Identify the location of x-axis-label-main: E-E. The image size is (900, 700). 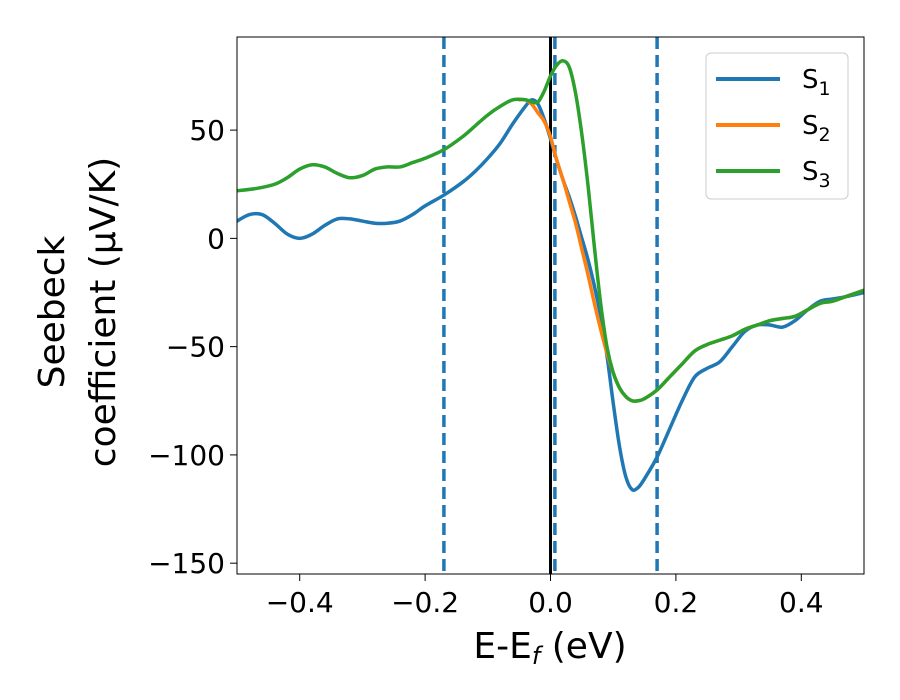
(502, 646).